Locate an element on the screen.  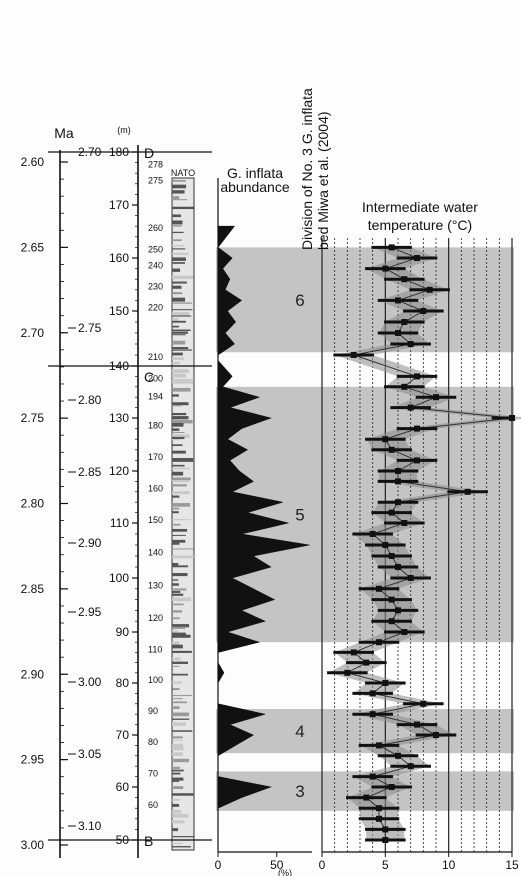
age-tick-label: 2.85 is located at coordinates (33, 589).